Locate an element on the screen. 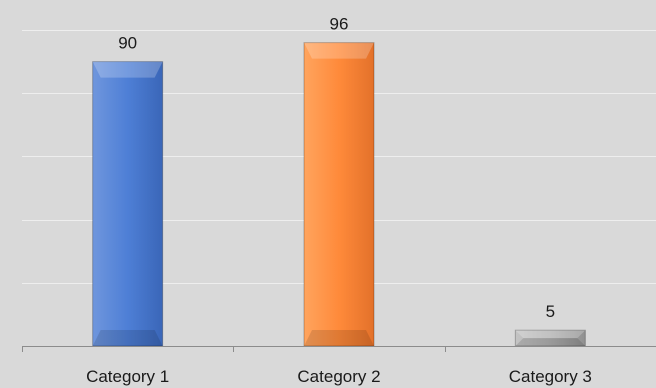 The image size is (656, 388). data-label-2: 96 is located at coordinates (339, 24).